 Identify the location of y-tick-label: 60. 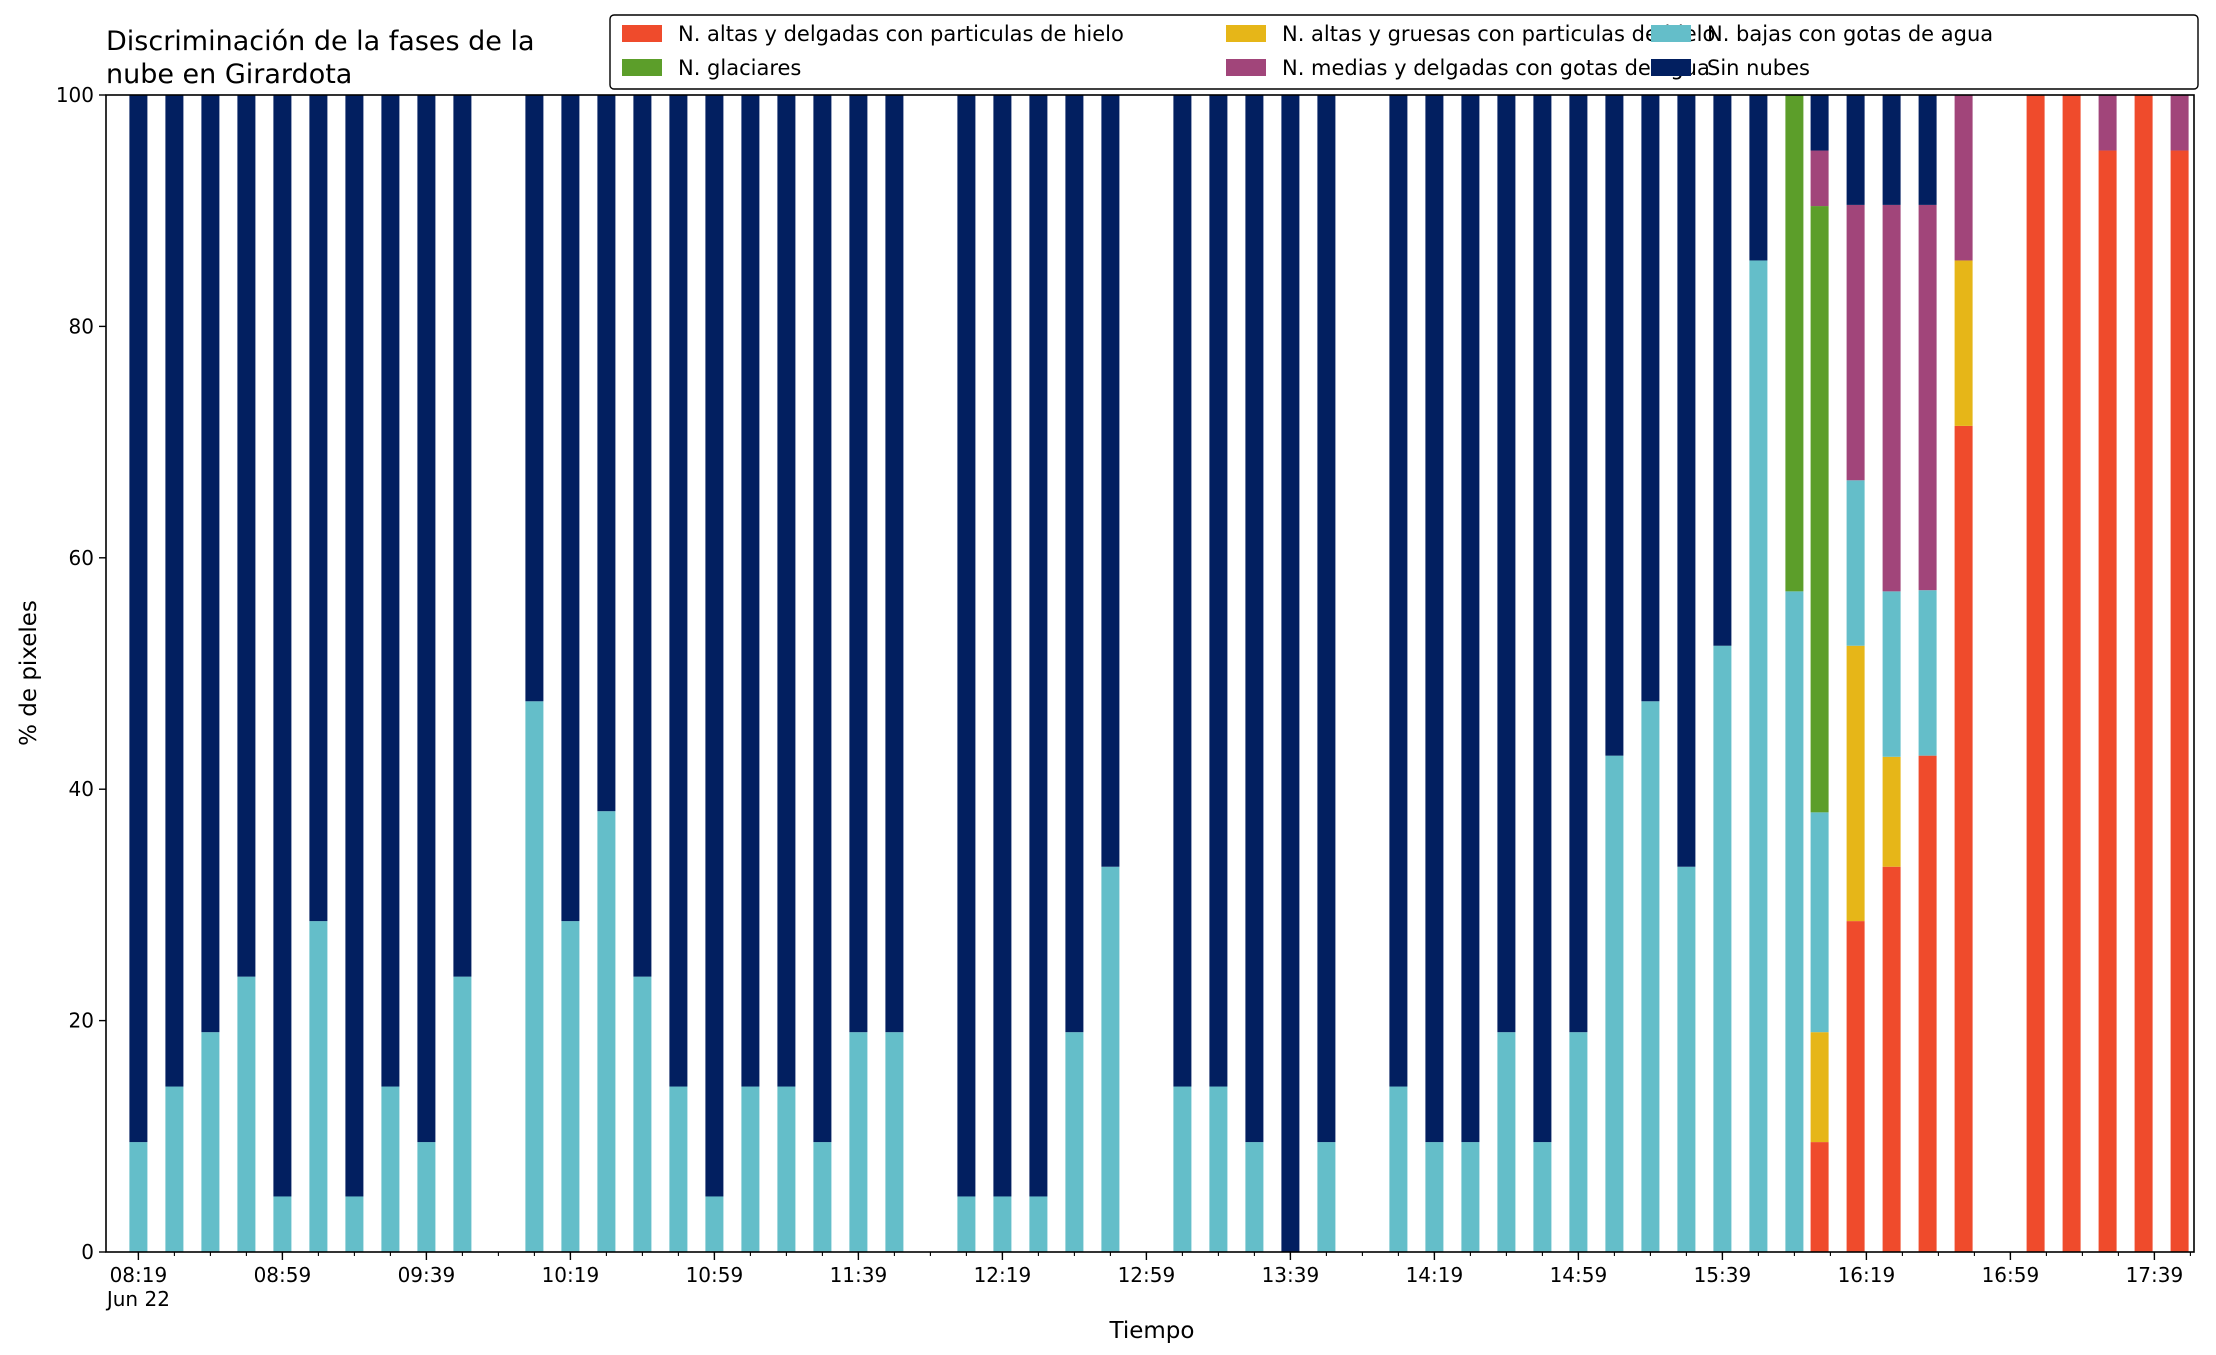
(81, 558).